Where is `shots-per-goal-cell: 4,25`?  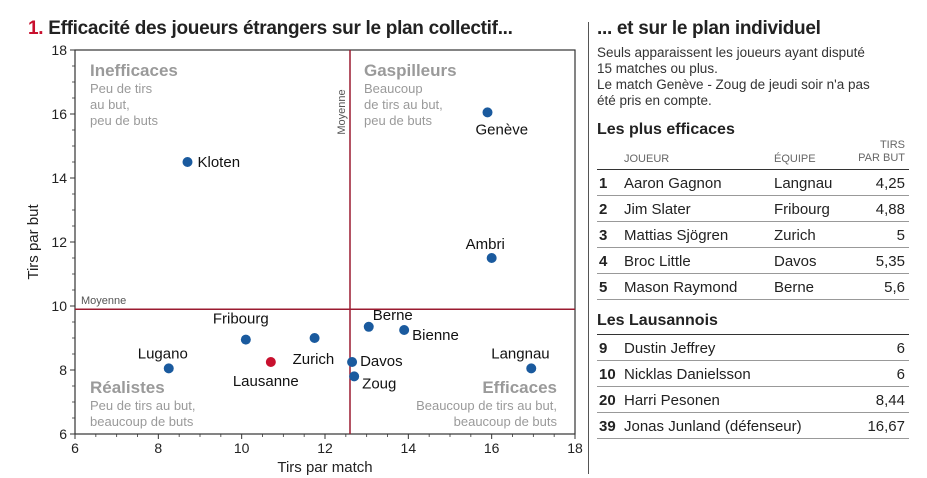 shots-per-goal-cell: 4,25 is located at coordinates (890, 183).